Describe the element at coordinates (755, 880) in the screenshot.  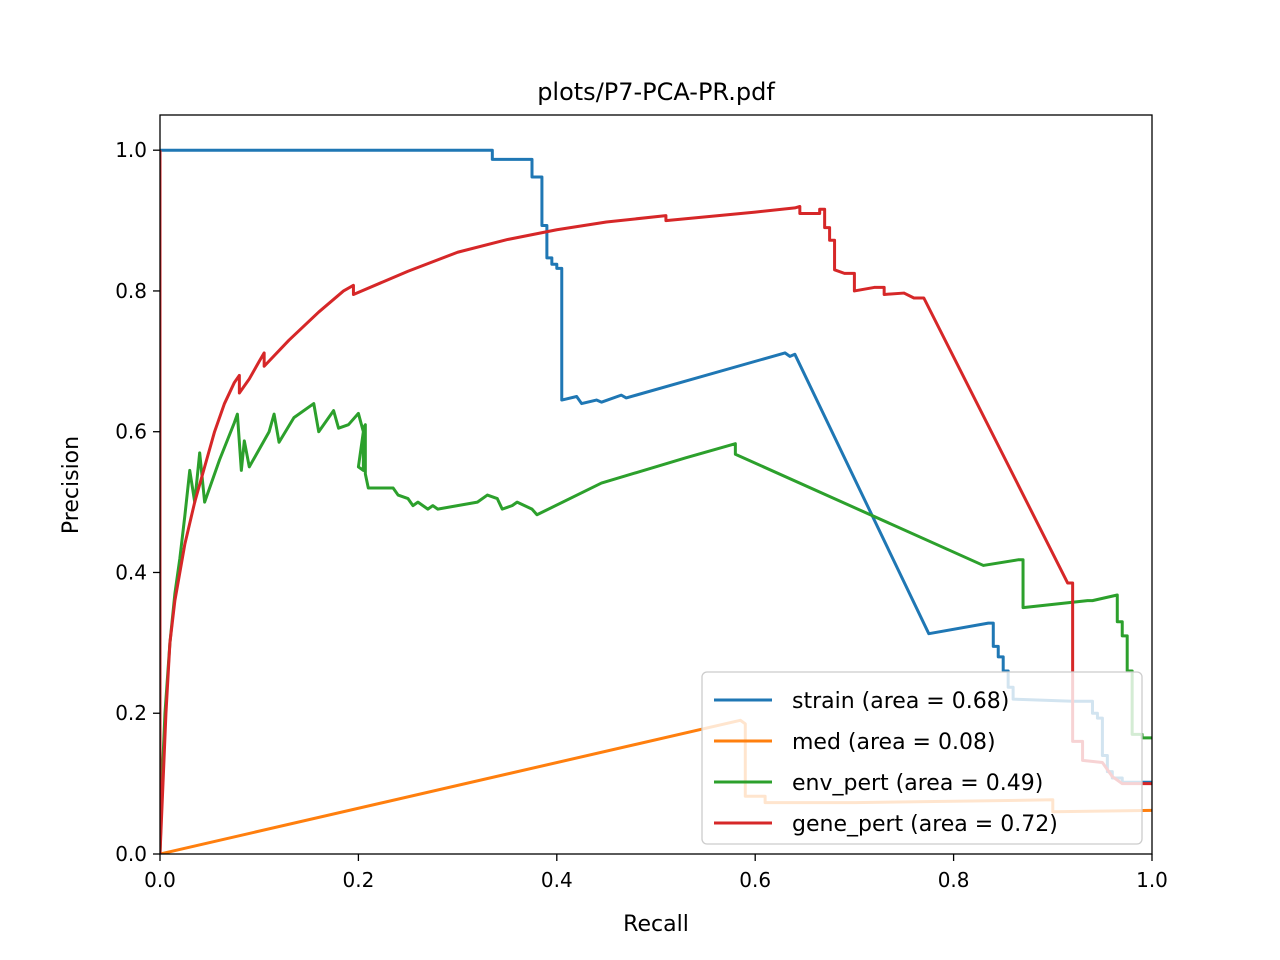
I see `x-tick-label: 0.6` at that location.